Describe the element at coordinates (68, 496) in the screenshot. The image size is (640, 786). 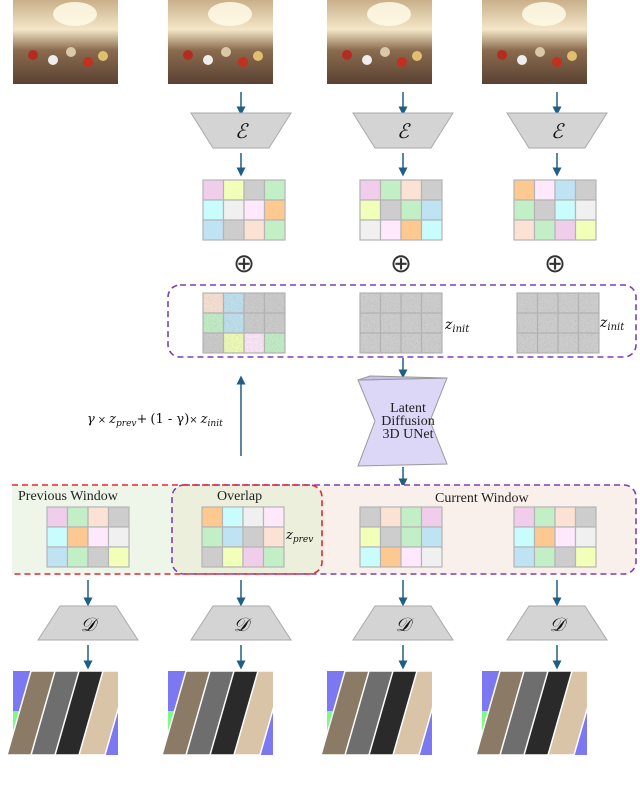
I see `previous-window-label: Previous Window` at that location.